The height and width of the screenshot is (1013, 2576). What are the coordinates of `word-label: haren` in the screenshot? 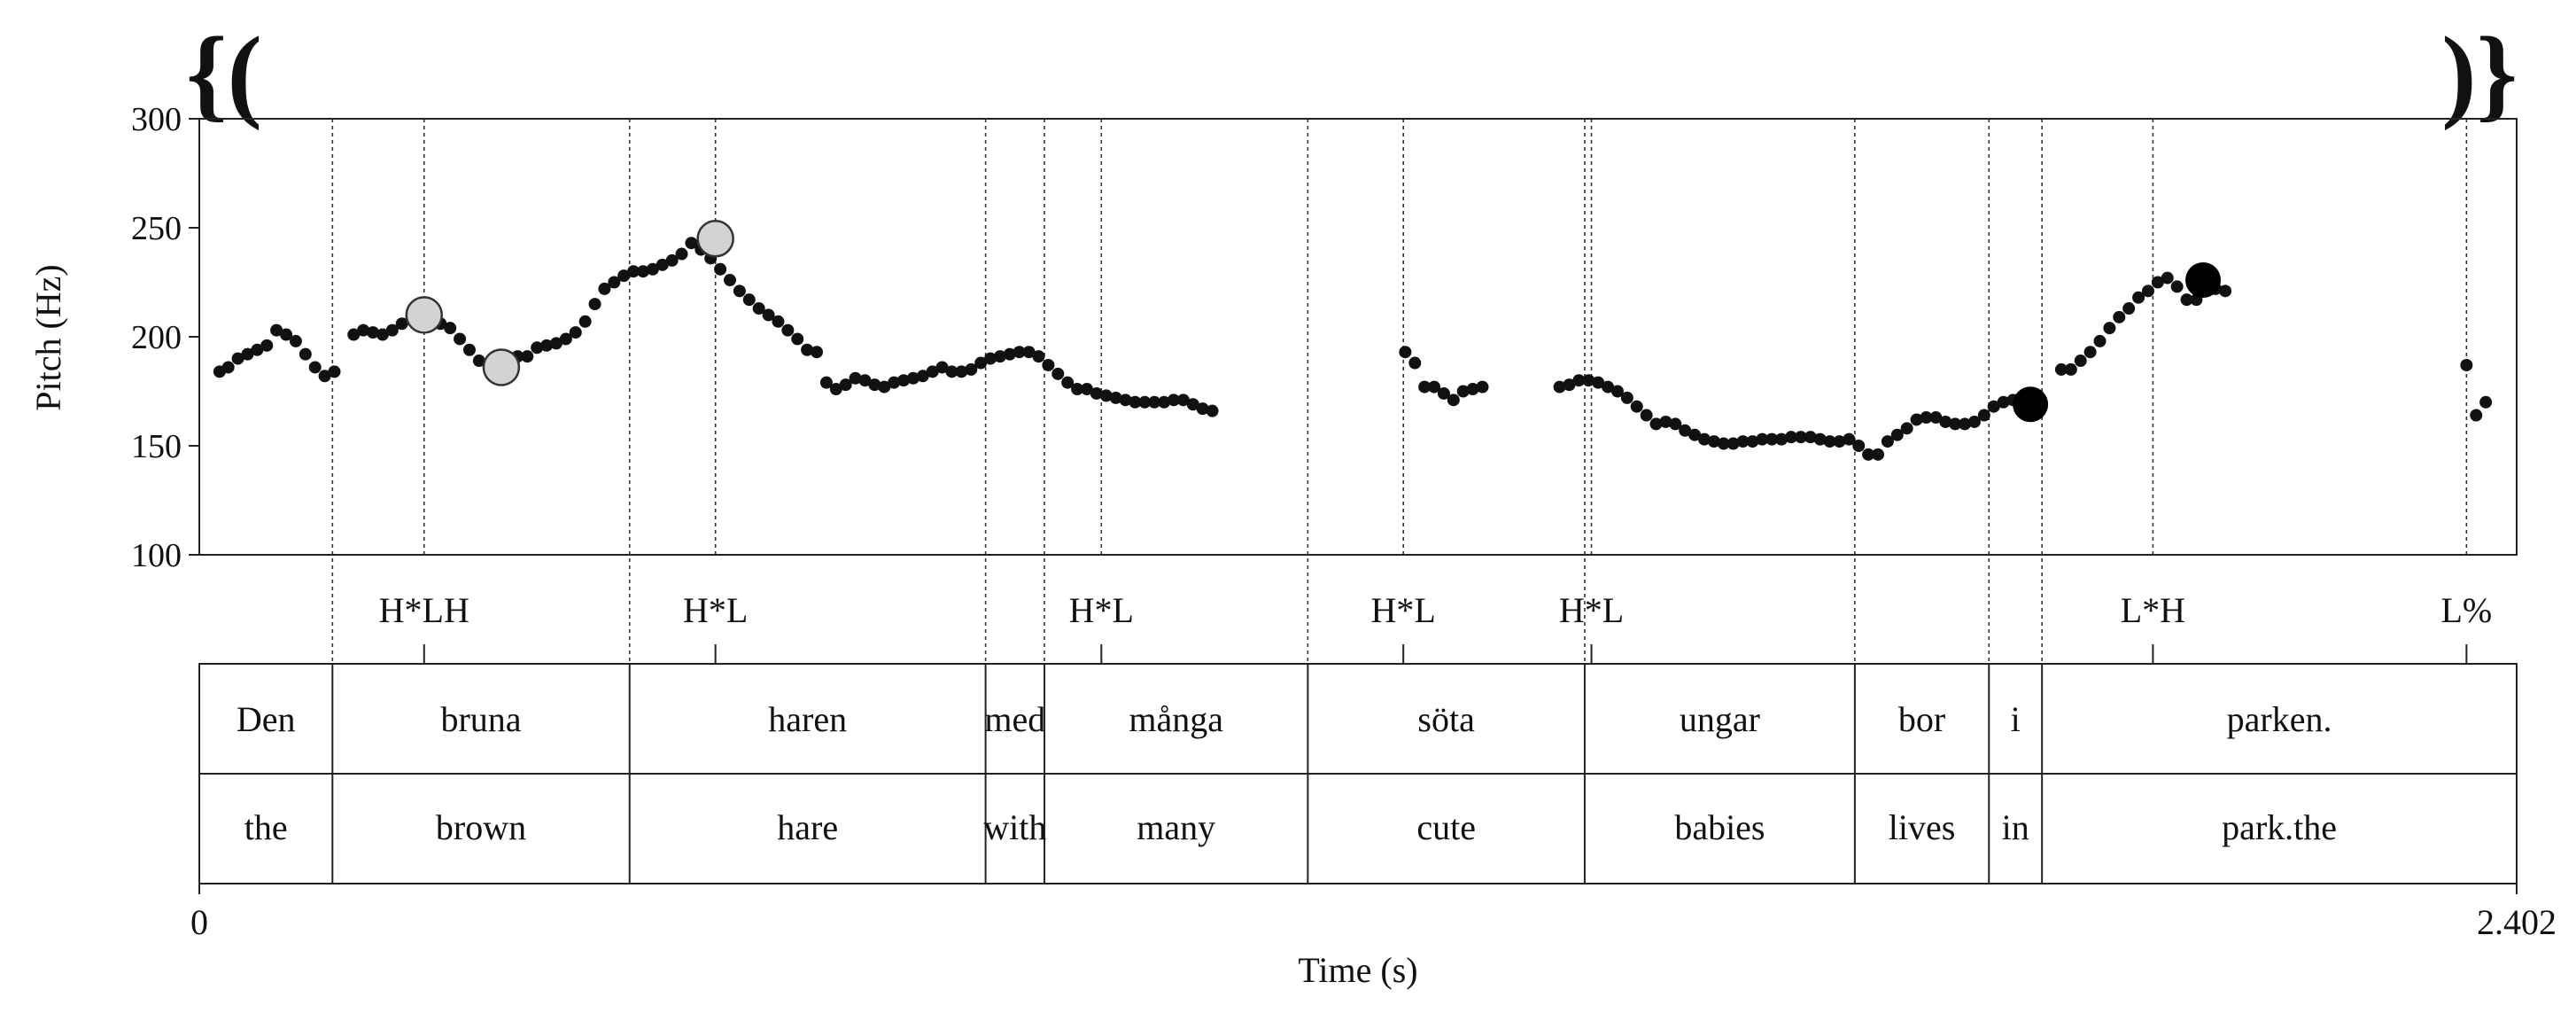 It's located at (807, 719).